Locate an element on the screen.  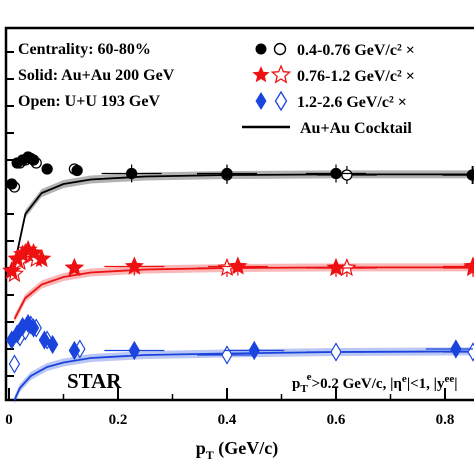
legend-marker-open-star is located at coordinates (281, 74).